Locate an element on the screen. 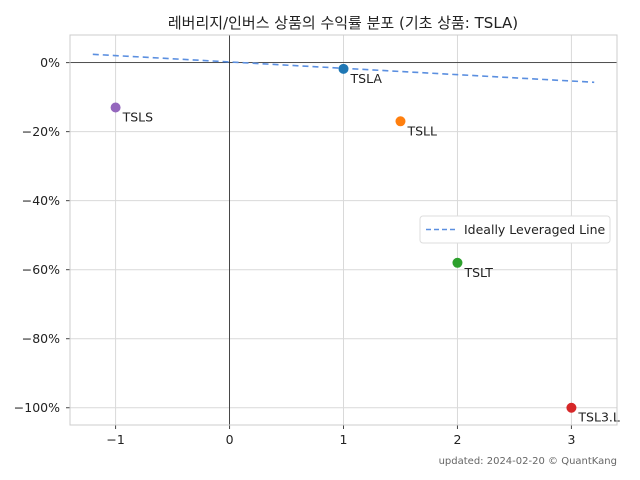 The image size is (640, 480). data-point-tsls is located at coordinates (115, 107).